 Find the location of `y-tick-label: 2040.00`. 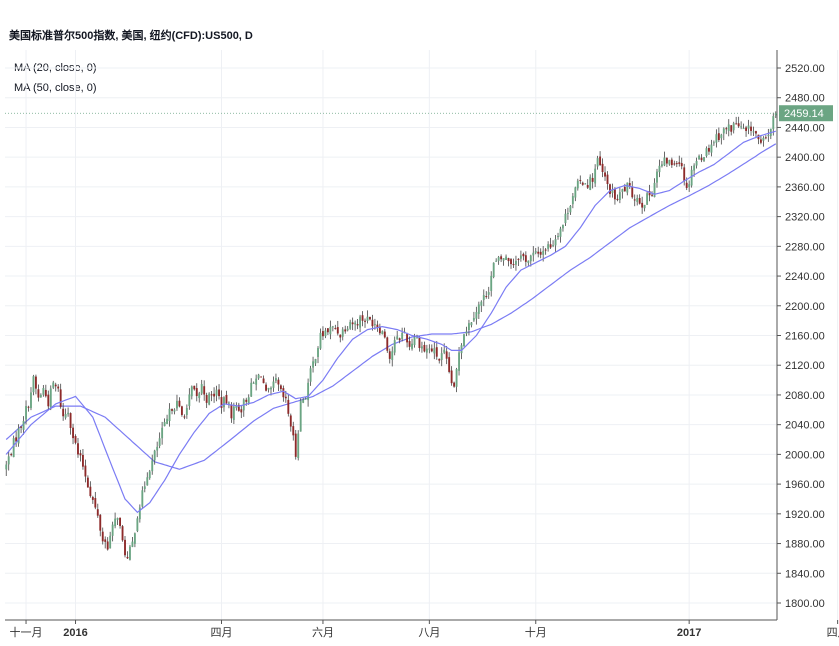

y-tick-label: 2040.00 is located at coordinates (805, 426).